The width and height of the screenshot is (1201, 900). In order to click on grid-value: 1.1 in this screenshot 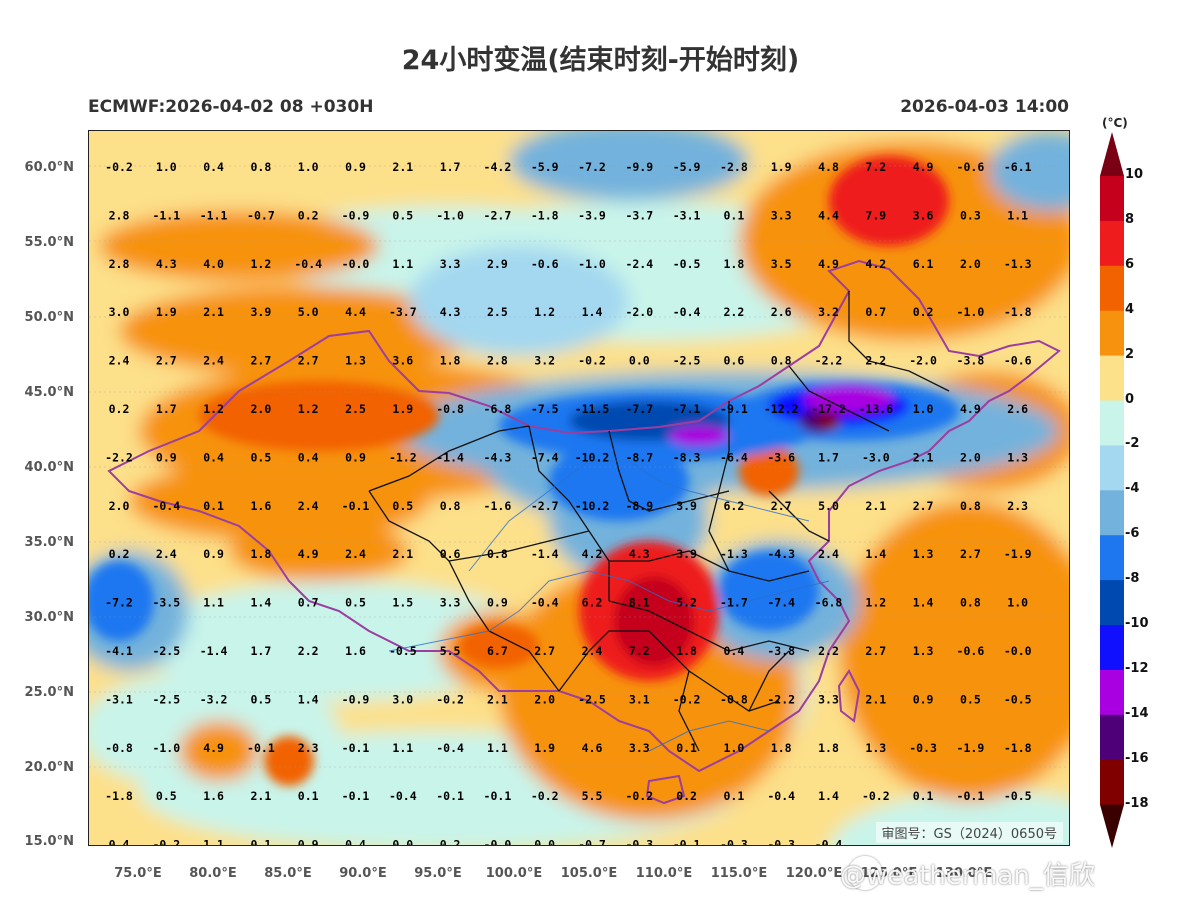, I will do `click(213, 841)`.